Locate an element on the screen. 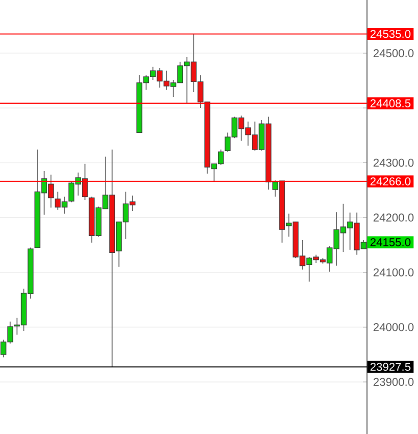  y-tick-label: 23900.0 is located at coordinates (394, 382).